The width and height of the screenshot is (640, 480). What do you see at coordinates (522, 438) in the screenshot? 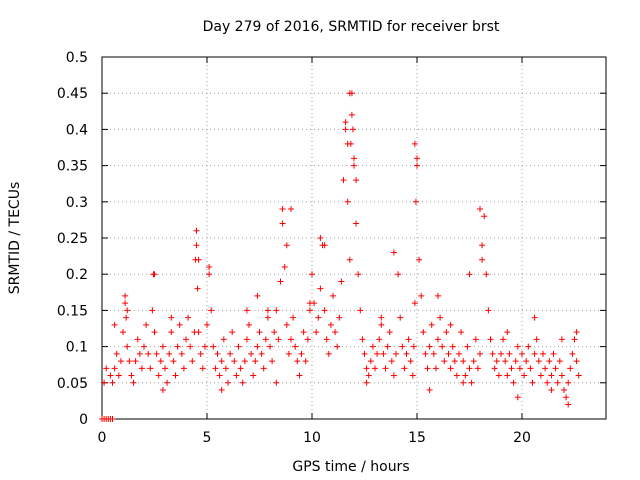
I see `x-tick-label: 20` at bounding box center [522, 438].